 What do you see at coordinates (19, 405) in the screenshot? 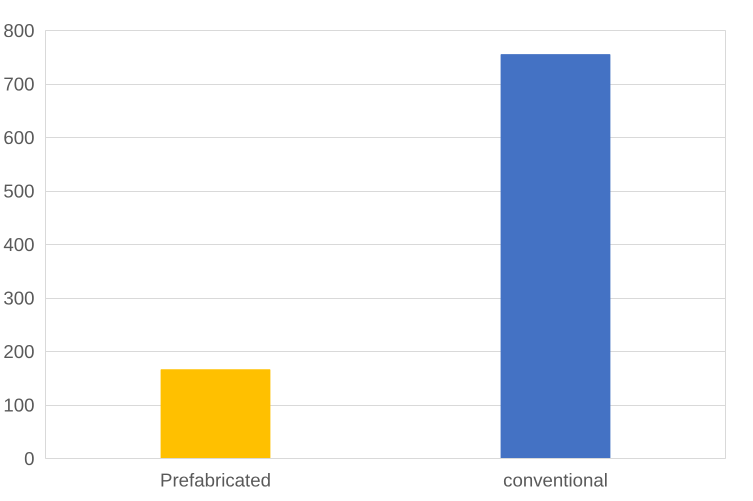
I see `y-tick-label: 100` at bounding box center [19, 405].